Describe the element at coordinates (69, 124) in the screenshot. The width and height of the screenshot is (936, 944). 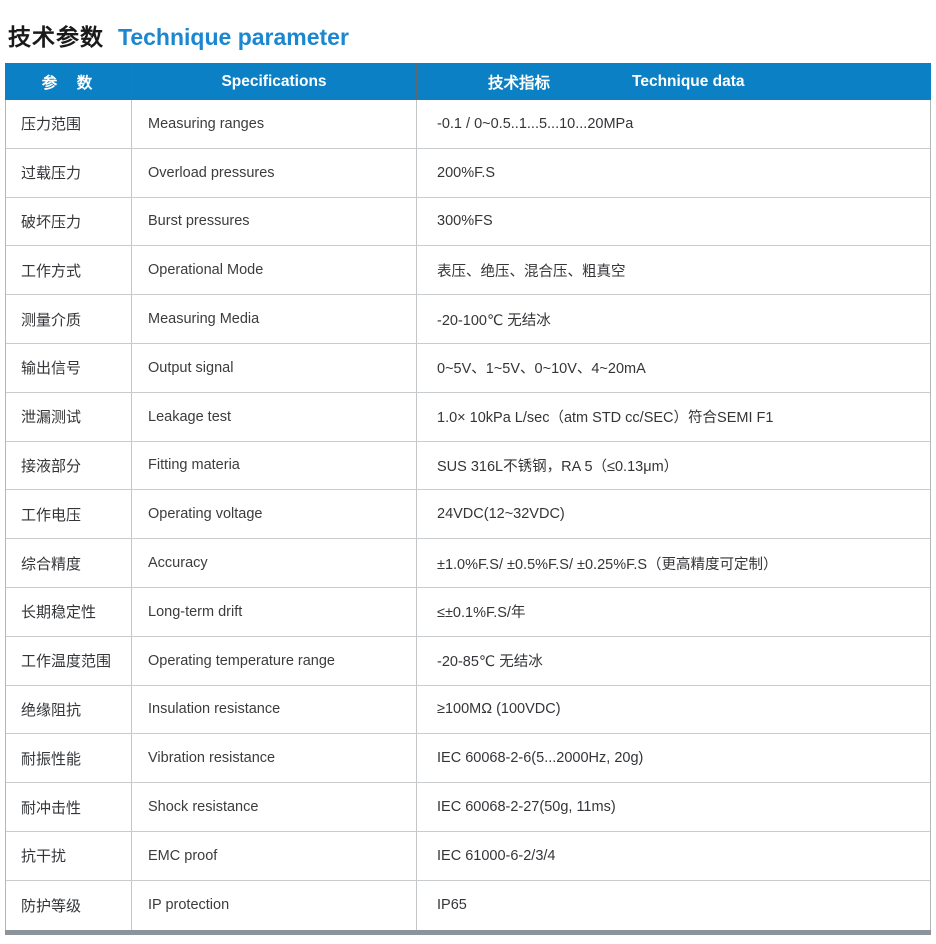
I see `param-name-cell: 压力范围` at that location.